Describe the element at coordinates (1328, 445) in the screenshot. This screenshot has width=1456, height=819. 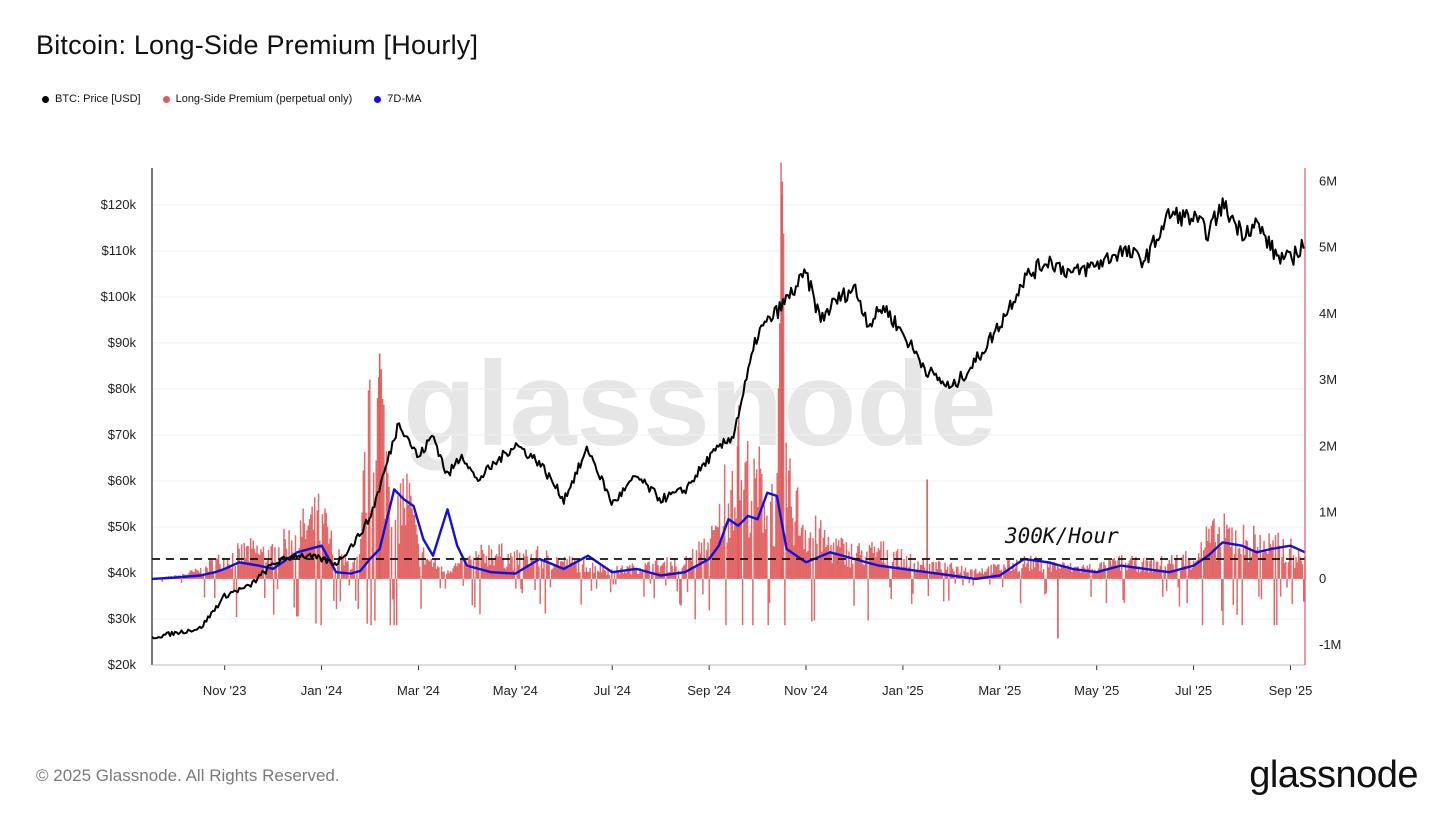
I see `right-tick-label: 2M` at that location.